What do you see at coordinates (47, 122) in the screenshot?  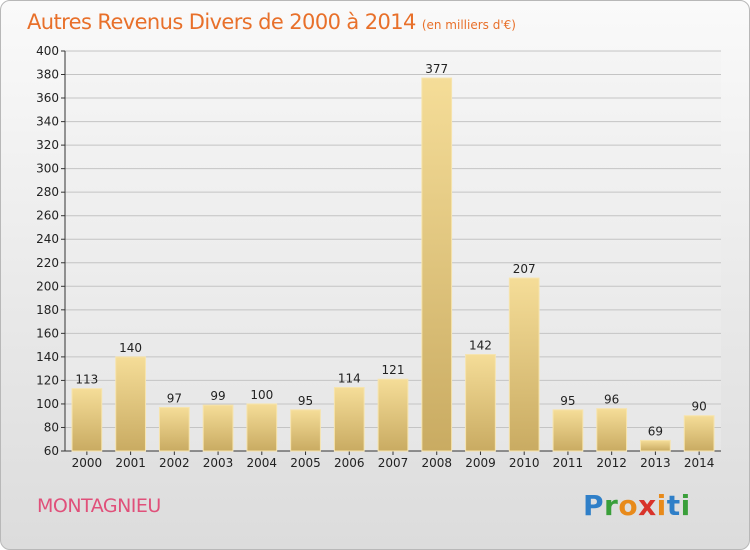 I see `y-tick-label: 340` at bounding box center [47, 122].